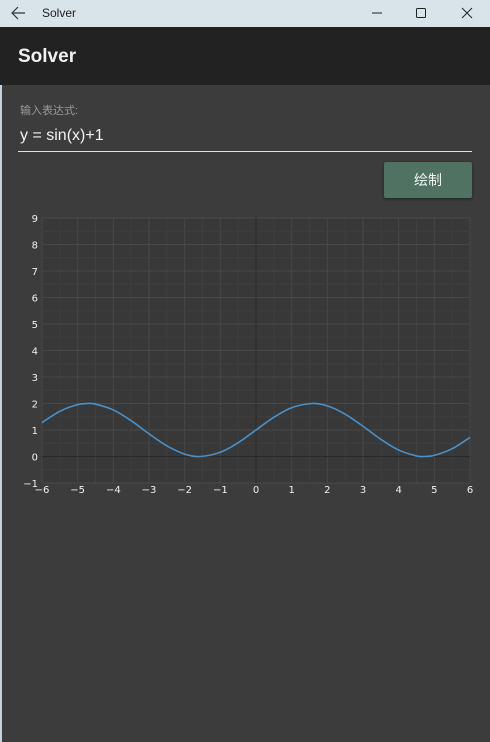 This screenshot has width=490, height=742. What do you see at coordinates (327, 490) in the screenshot?
I see `x-tick-label: 2` at bounding box center [327, 490].